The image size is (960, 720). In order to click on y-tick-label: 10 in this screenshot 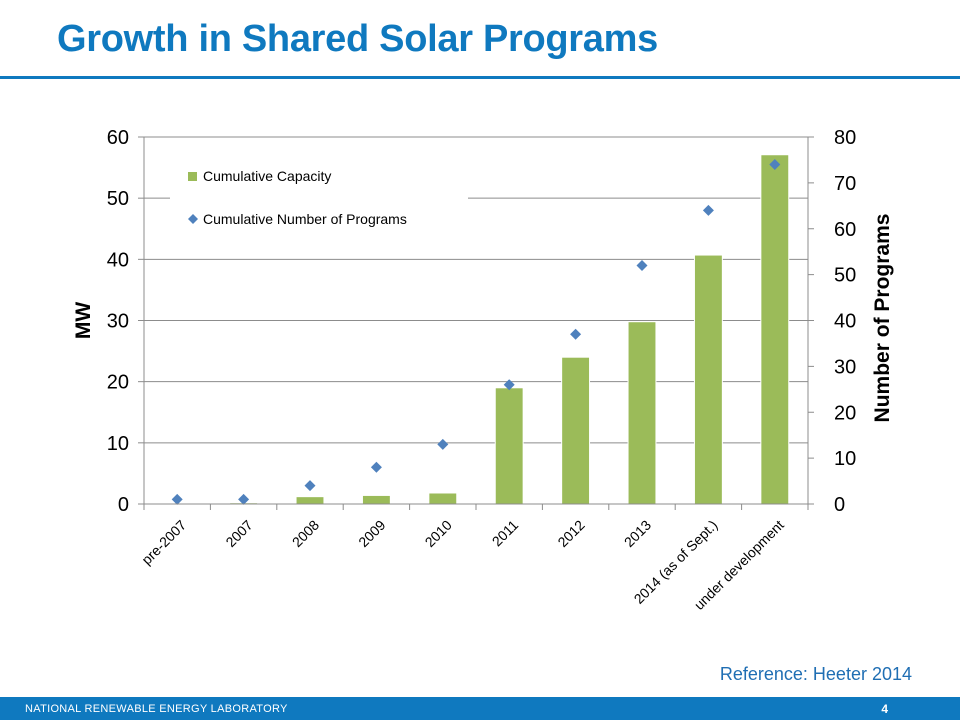, I will do `click(118, 444)`.